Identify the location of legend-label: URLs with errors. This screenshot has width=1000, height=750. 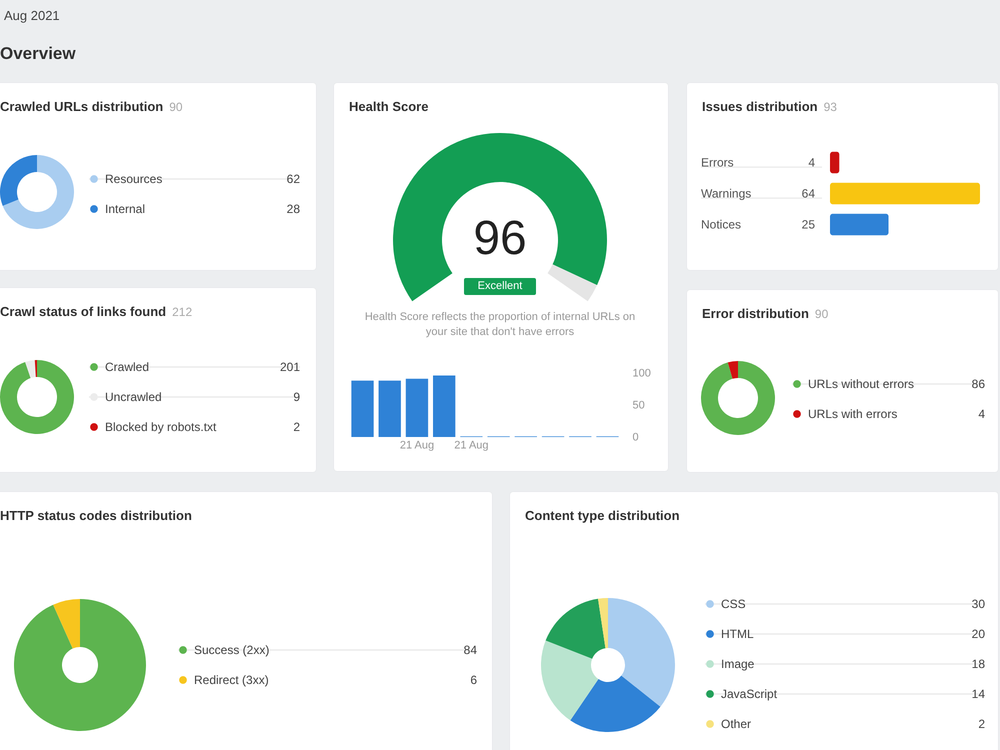
(853, 414).